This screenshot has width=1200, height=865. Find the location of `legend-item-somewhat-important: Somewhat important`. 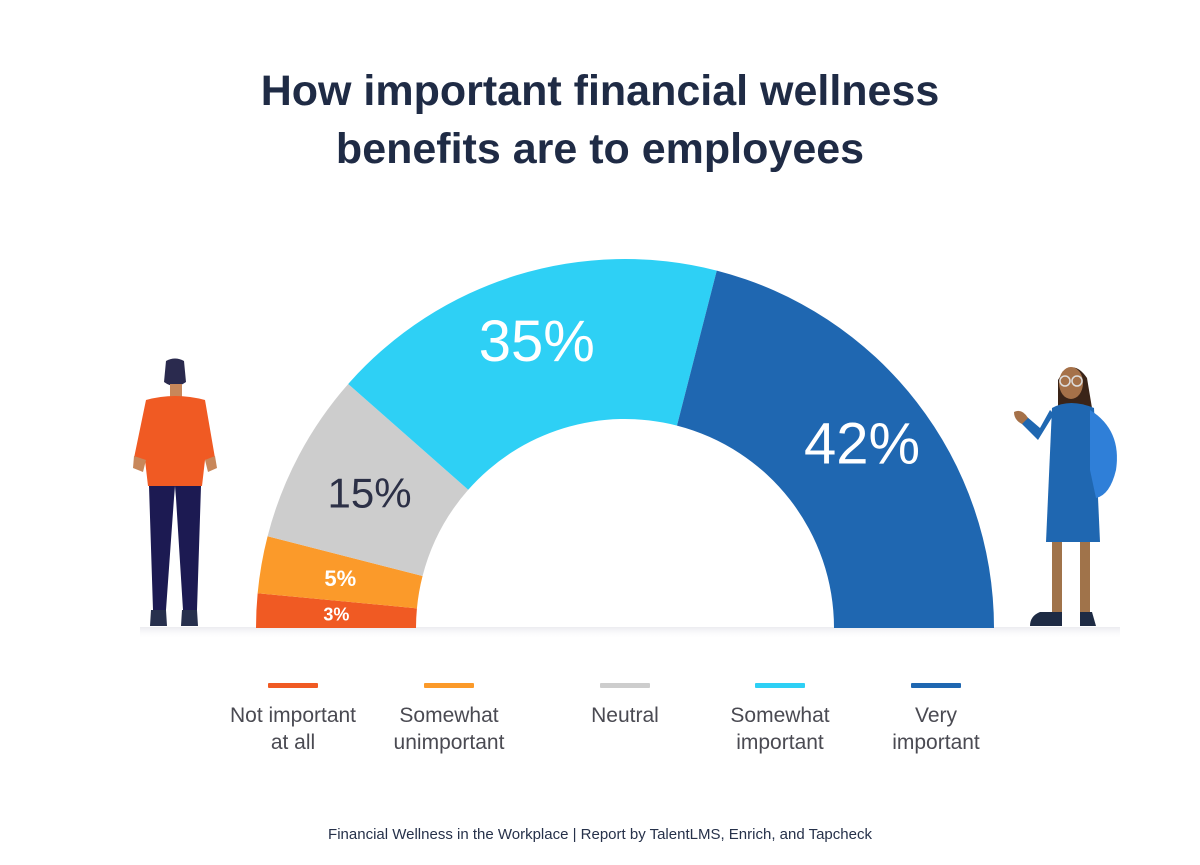

legend-item-somewhat-important: Somewhat important is located at coordinates (780, 719).